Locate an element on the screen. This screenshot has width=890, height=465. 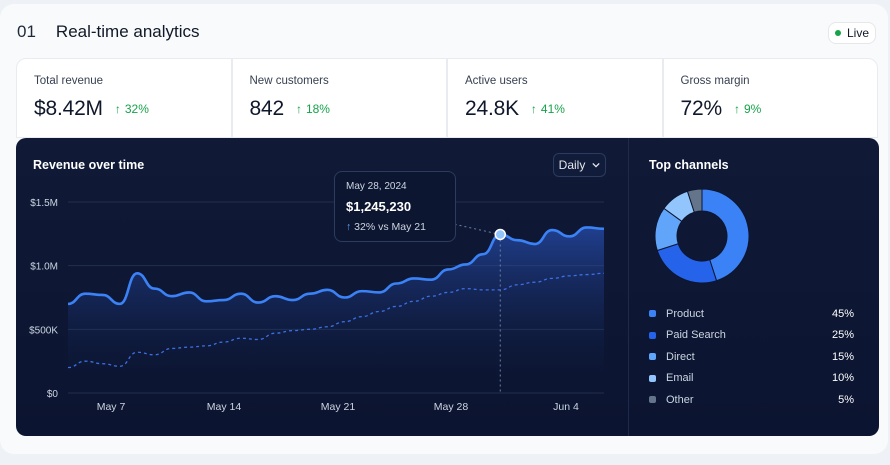
y-tick-label: $1.5M is located at coordinates (44, 203).